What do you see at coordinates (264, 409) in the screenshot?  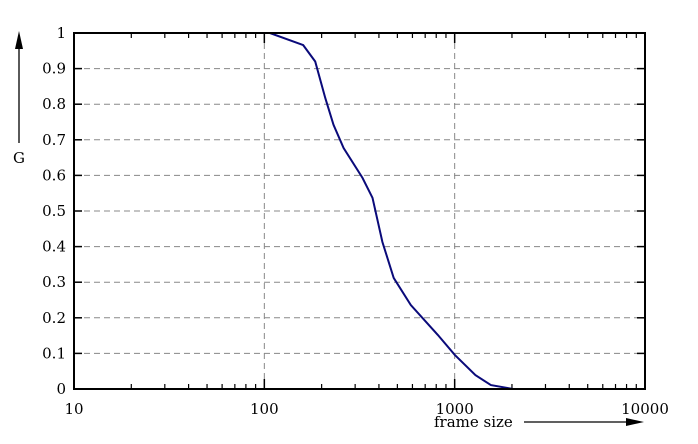 I see `x-tick-label: 100` at bounding box center [264, 409].